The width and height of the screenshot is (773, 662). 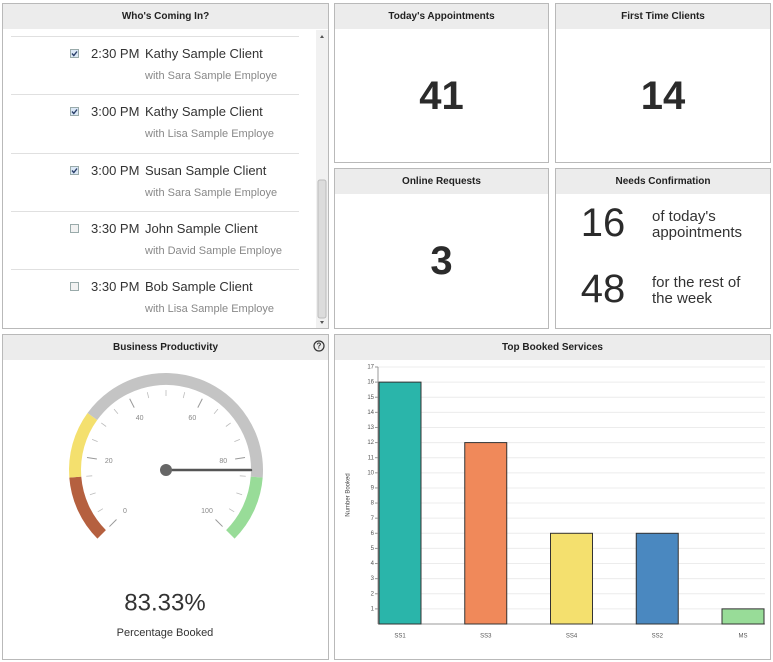 I want to click on y-tick-label: 9, so click(x=373, y=489).